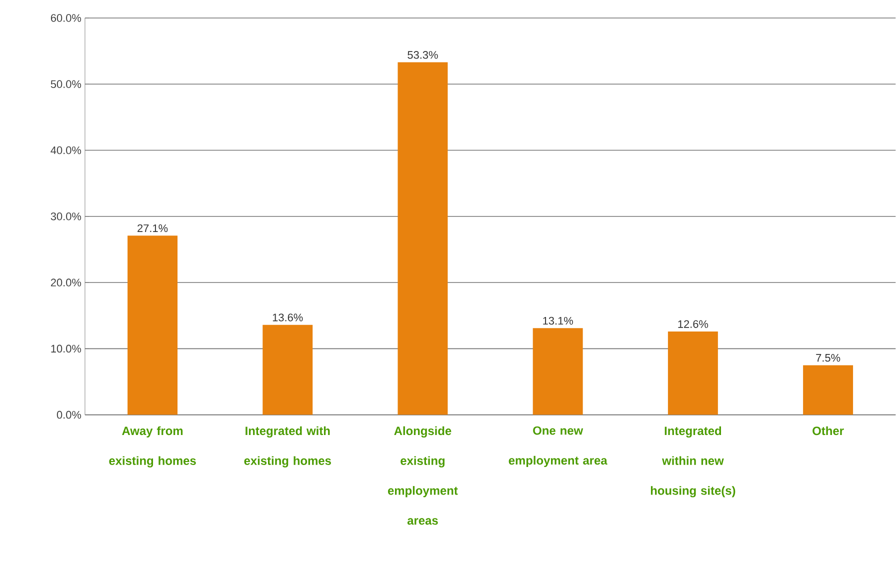 The height and width of the screenshot is (563, 896). What do you see at coordinates (828, 358) in the screenshot?
I see `data-label: 7.5%` at bounding box center [828, 358].